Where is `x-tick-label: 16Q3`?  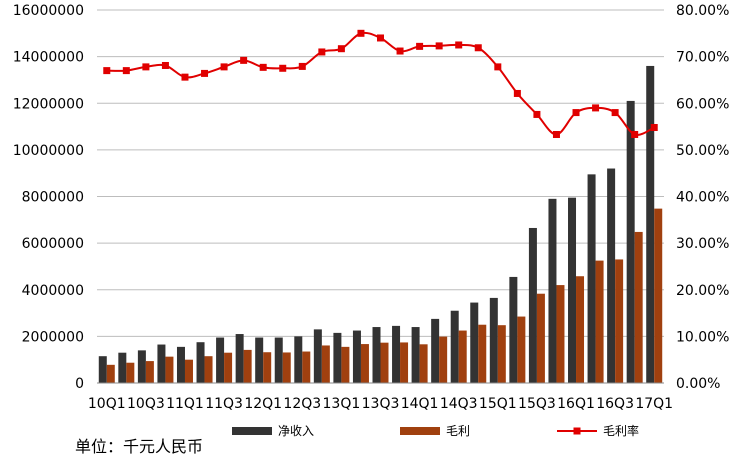 x-tick-label: 16Q3 is located at coordinates (615, 404).